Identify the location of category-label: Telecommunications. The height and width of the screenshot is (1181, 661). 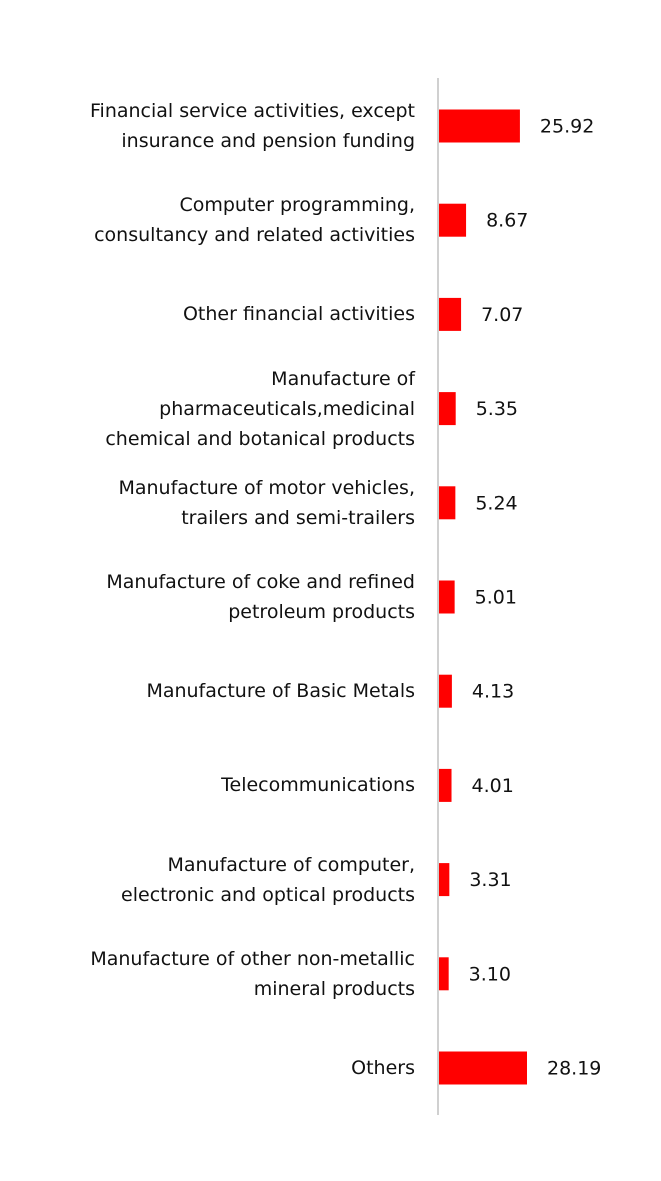
(318, 785).